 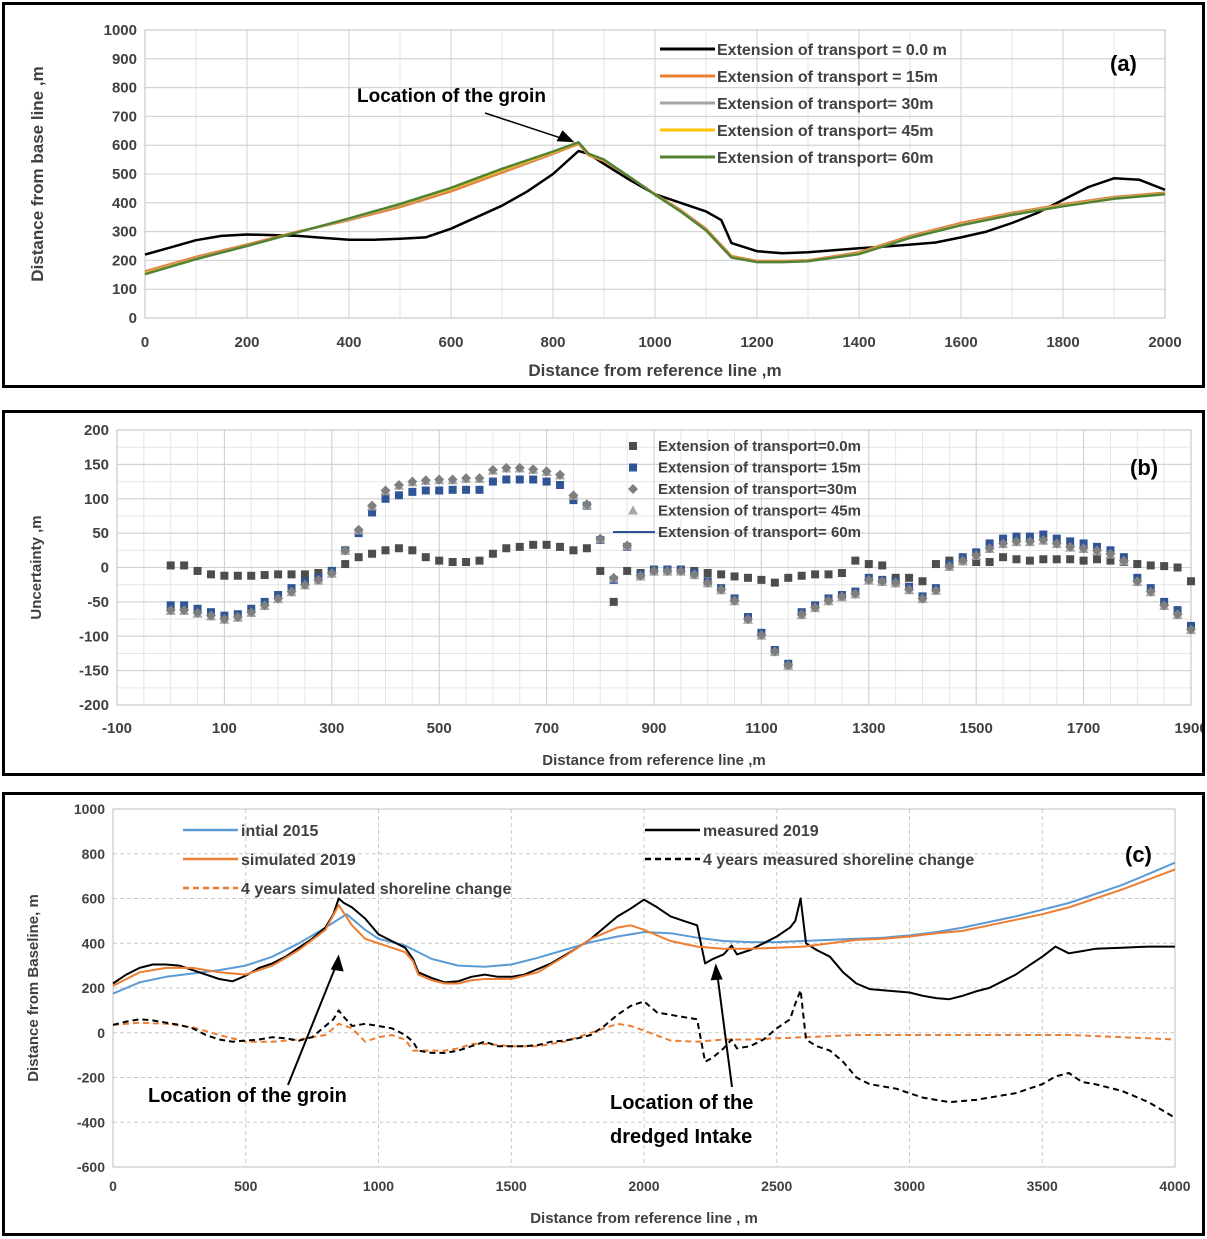 I want to click on x-tick-label: 3000, so click(x=909, y=1186).